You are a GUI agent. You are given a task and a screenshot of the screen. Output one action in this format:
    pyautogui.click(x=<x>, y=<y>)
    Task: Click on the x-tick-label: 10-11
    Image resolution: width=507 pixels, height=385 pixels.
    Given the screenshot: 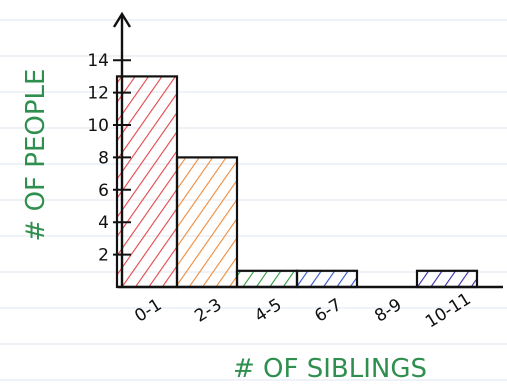 What is the action you would take?
    pyautogui.click(x=448, y=310)
    